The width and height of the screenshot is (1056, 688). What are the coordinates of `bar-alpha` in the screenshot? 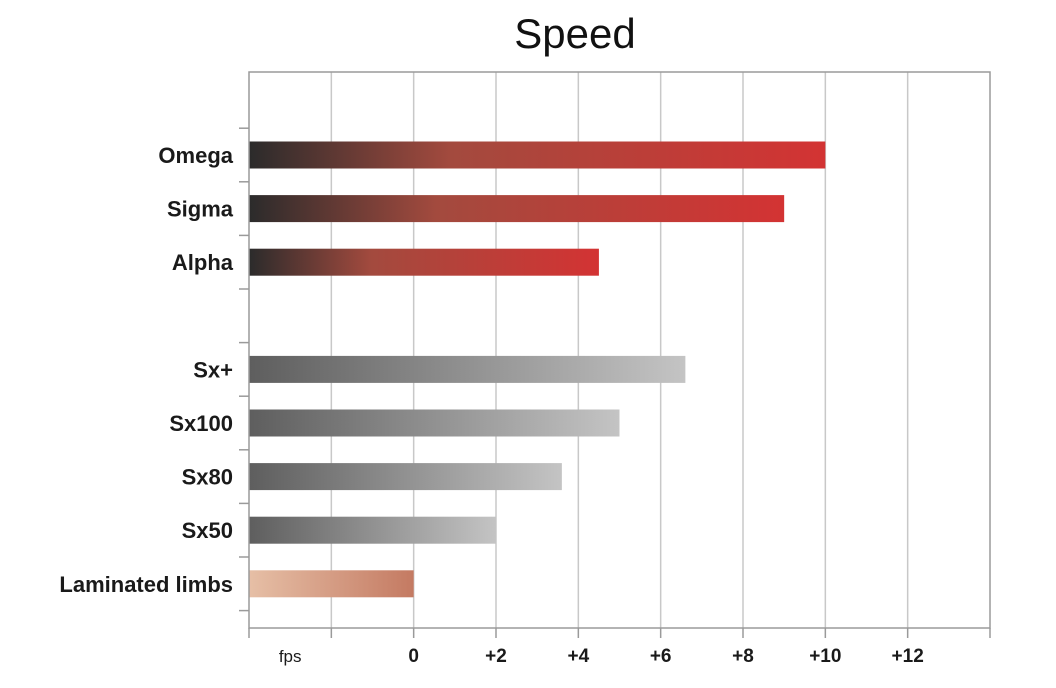 It's located at (424, 262).